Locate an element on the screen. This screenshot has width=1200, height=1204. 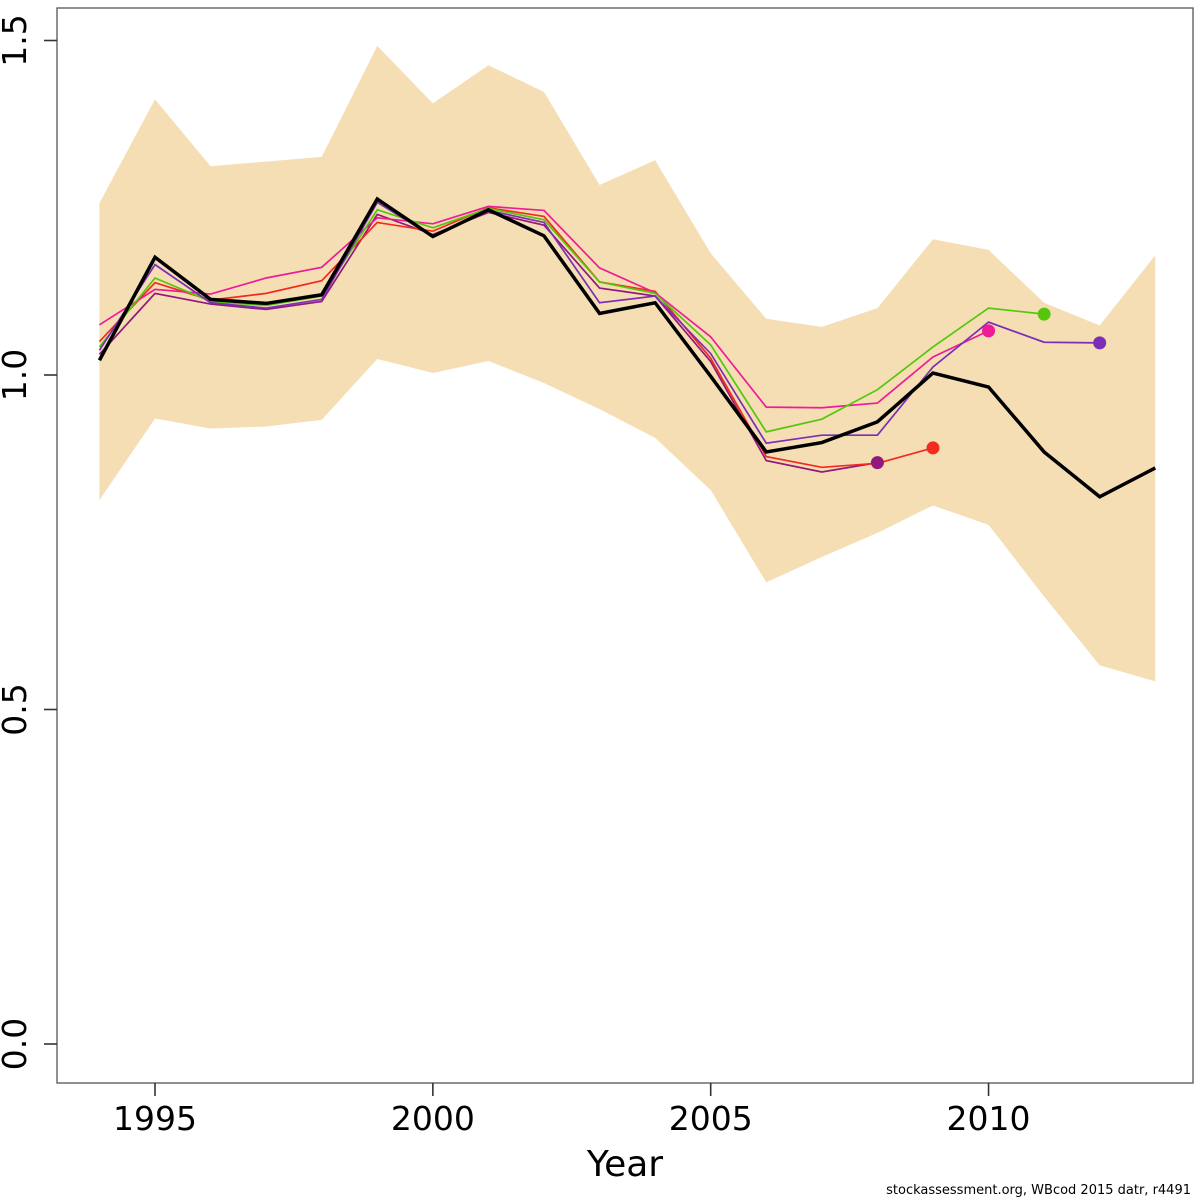
series-end-dot-retro-2010 is located at coordinates (989, 331).